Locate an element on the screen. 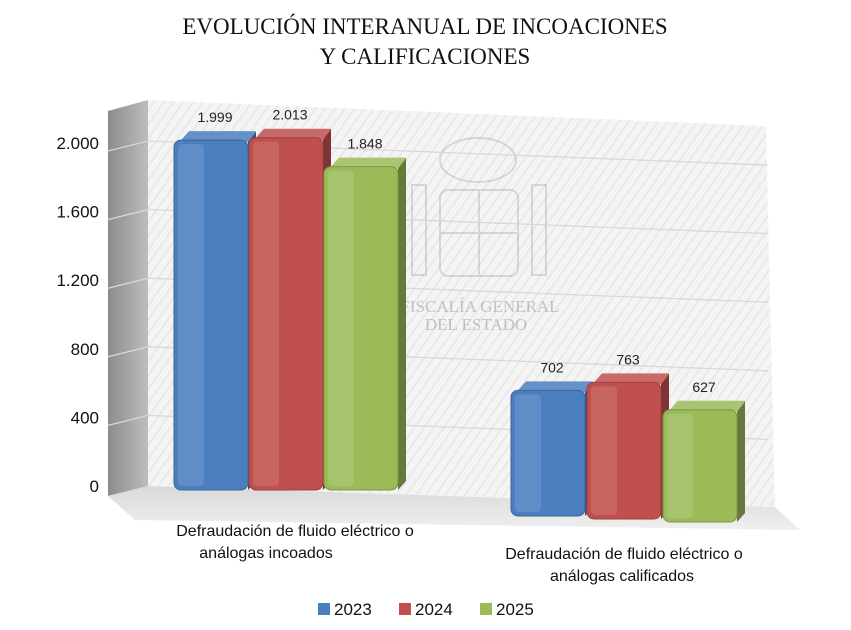 The image size is (851, 630). chart-title-line-1: EVOLUCIÓN INTERANUAL DE INCOACIONES is located at coordinates (424, 26).